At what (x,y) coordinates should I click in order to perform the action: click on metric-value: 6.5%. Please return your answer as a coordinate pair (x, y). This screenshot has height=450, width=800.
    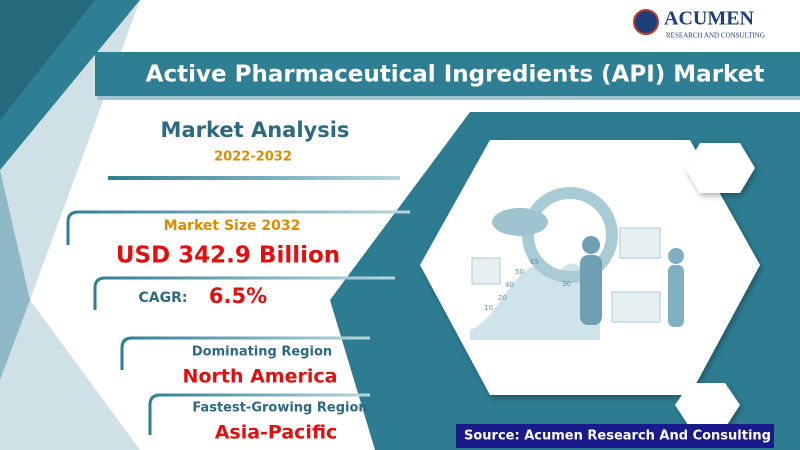
    Looking at the image, I should click on (238, 296).